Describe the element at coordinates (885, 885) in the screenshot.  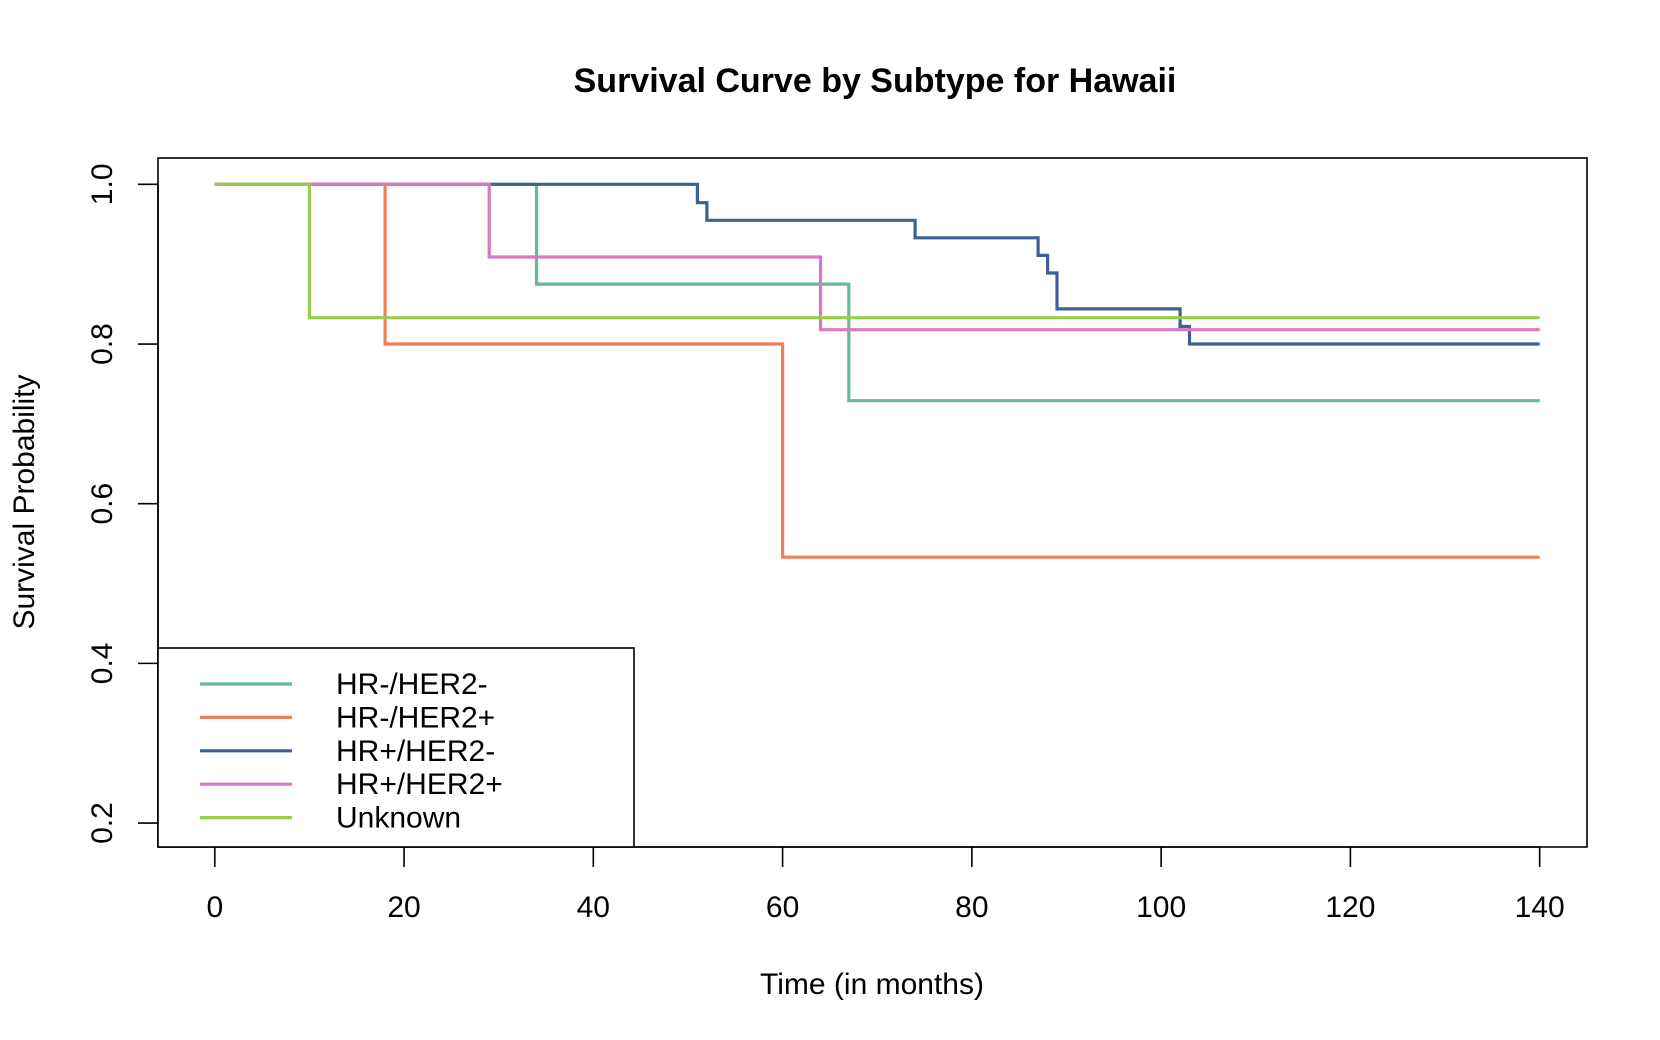
I see `x-axis: 0 20 40 60 80 100 120 140` at that location.